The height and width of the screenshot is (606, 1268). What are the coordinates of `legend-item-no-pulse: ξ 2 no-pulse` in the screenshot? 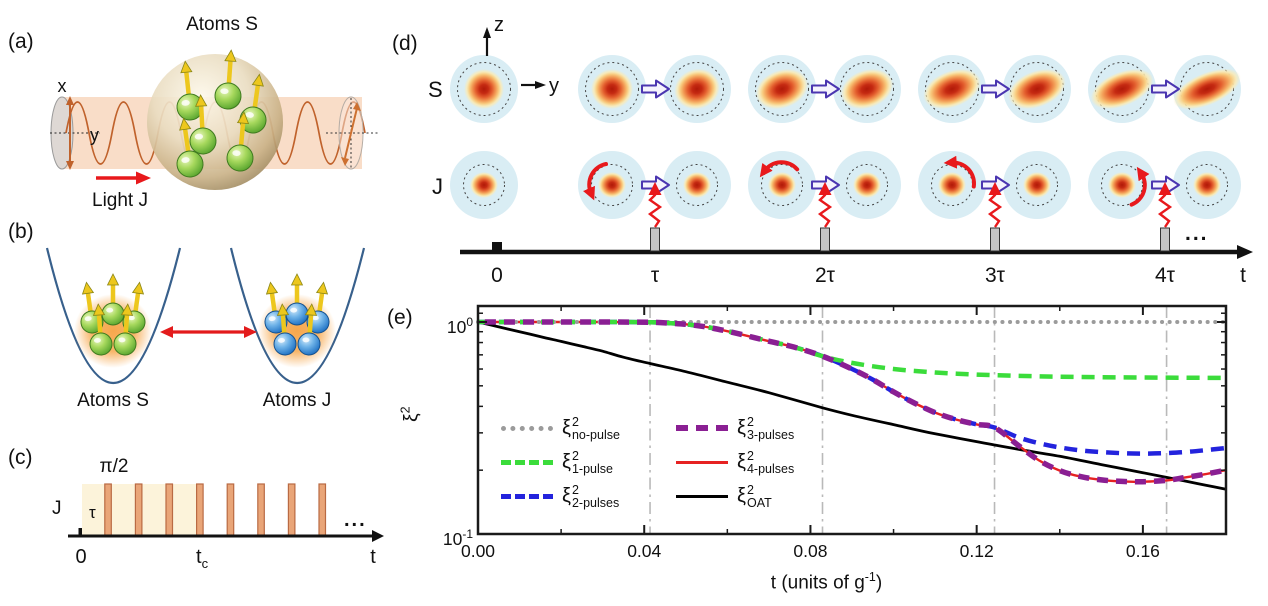 It's located at (560, 428).